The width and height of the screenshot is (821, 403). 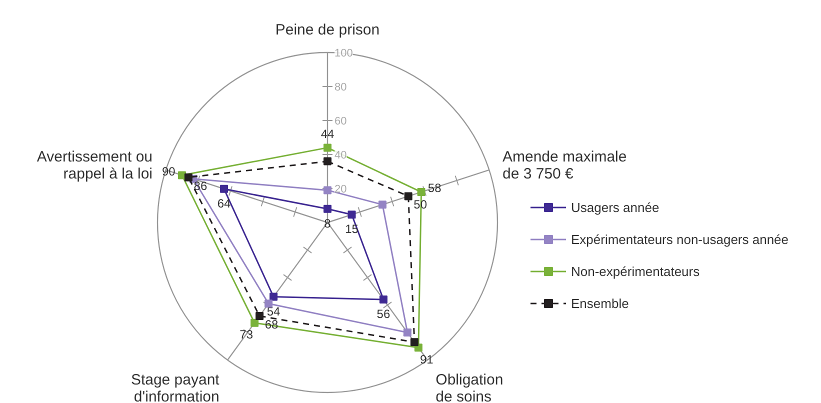 What do you see at coordinates (327, 134) in the screenshot?
I see `data-label: 44` at bounding box center [327, 134].